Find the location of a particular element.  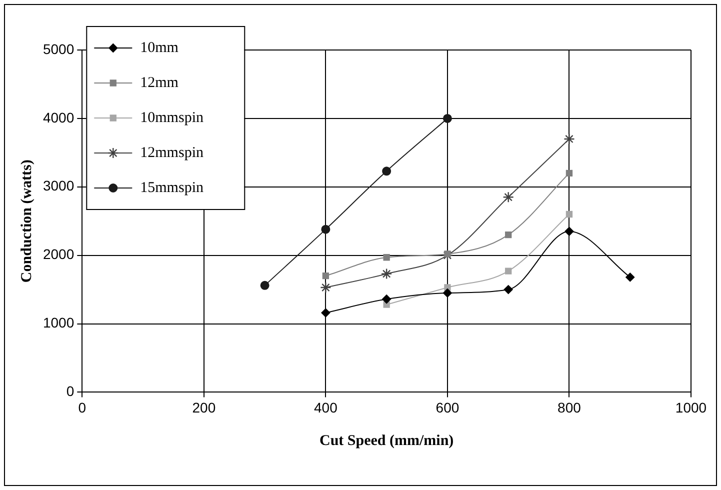

legend-label: 15mmspin is located at coordinates (172, 188).